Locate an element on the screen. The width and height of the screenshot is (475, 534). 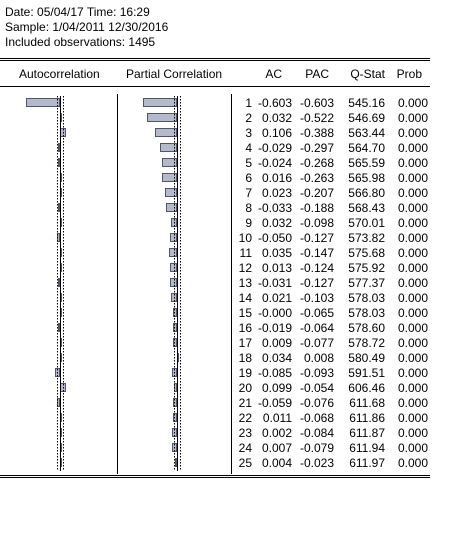
pac-cell: -0.023 is located at coordinates (316, 463).